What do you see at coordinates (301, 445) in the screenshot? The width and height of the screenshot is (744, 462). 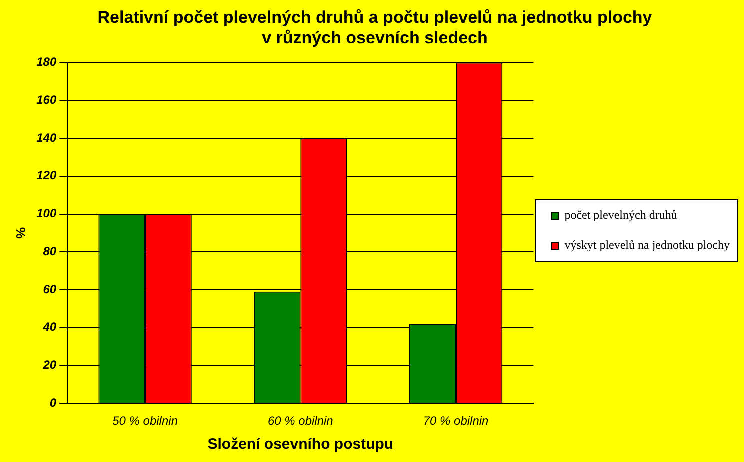 I see `x-axis-title: Složení osevního postupu` at bounding box center [301, 445].